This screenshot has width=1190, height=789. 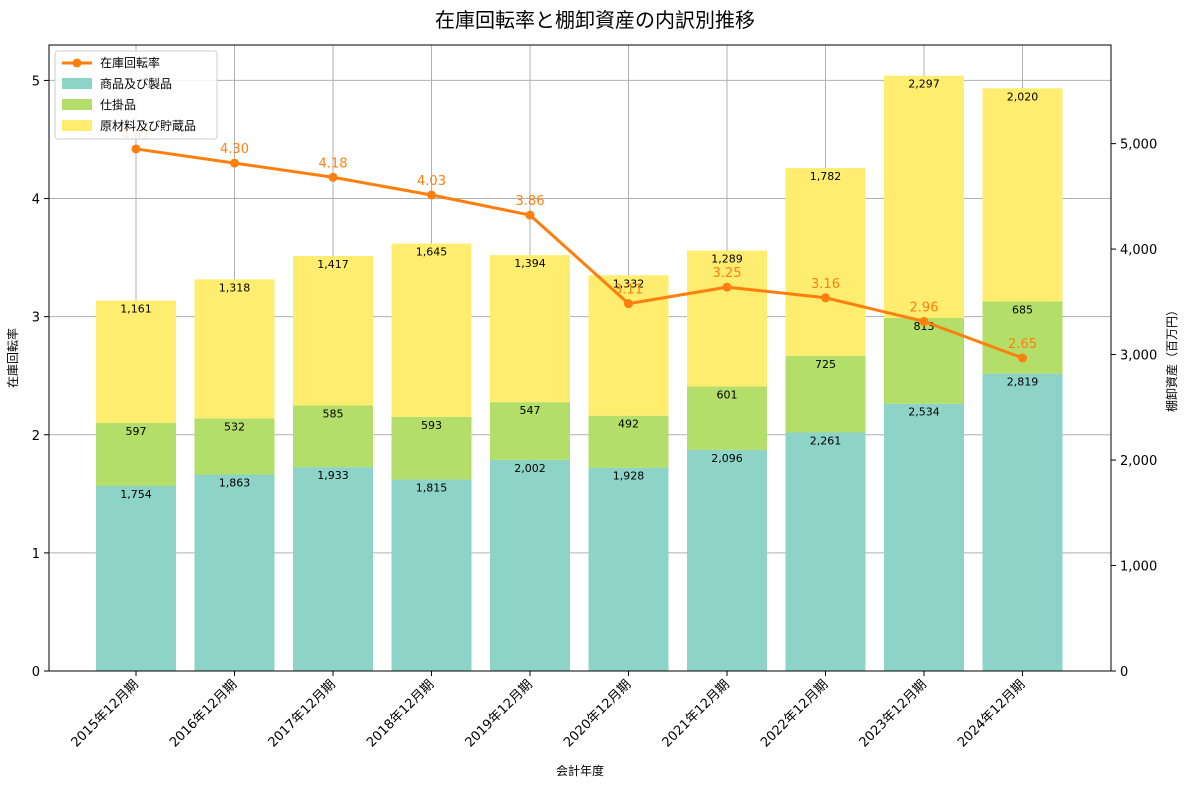 What do you see at coordinates (333, 163) in the screenshot?
I see `turnover-value-label: 4.18` at bounding box center [333, 163].